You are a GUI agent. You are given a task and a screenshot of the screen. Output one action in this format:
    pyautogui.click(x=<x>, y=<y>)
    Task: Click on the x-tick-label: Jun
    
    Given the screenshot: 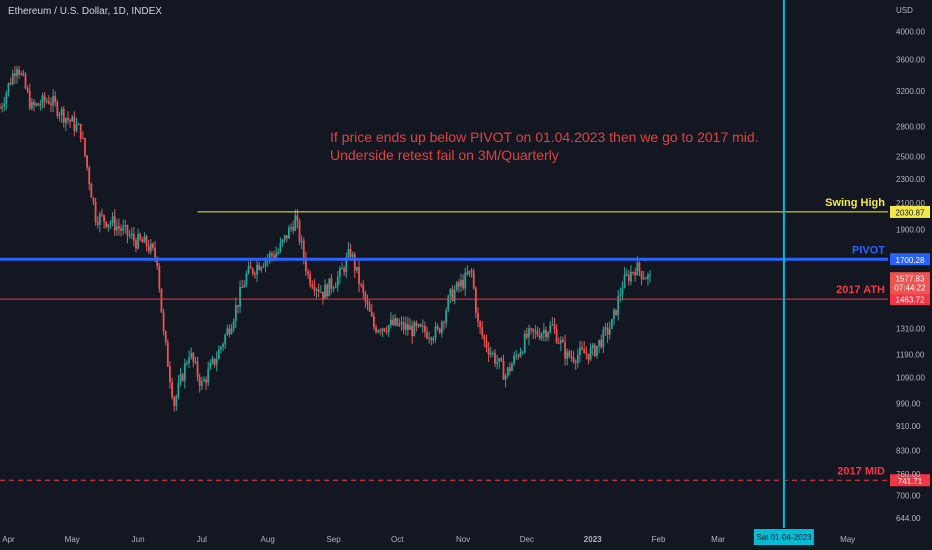 What is the action you would take?
    pyautogui.click(x=138, y=539)
    